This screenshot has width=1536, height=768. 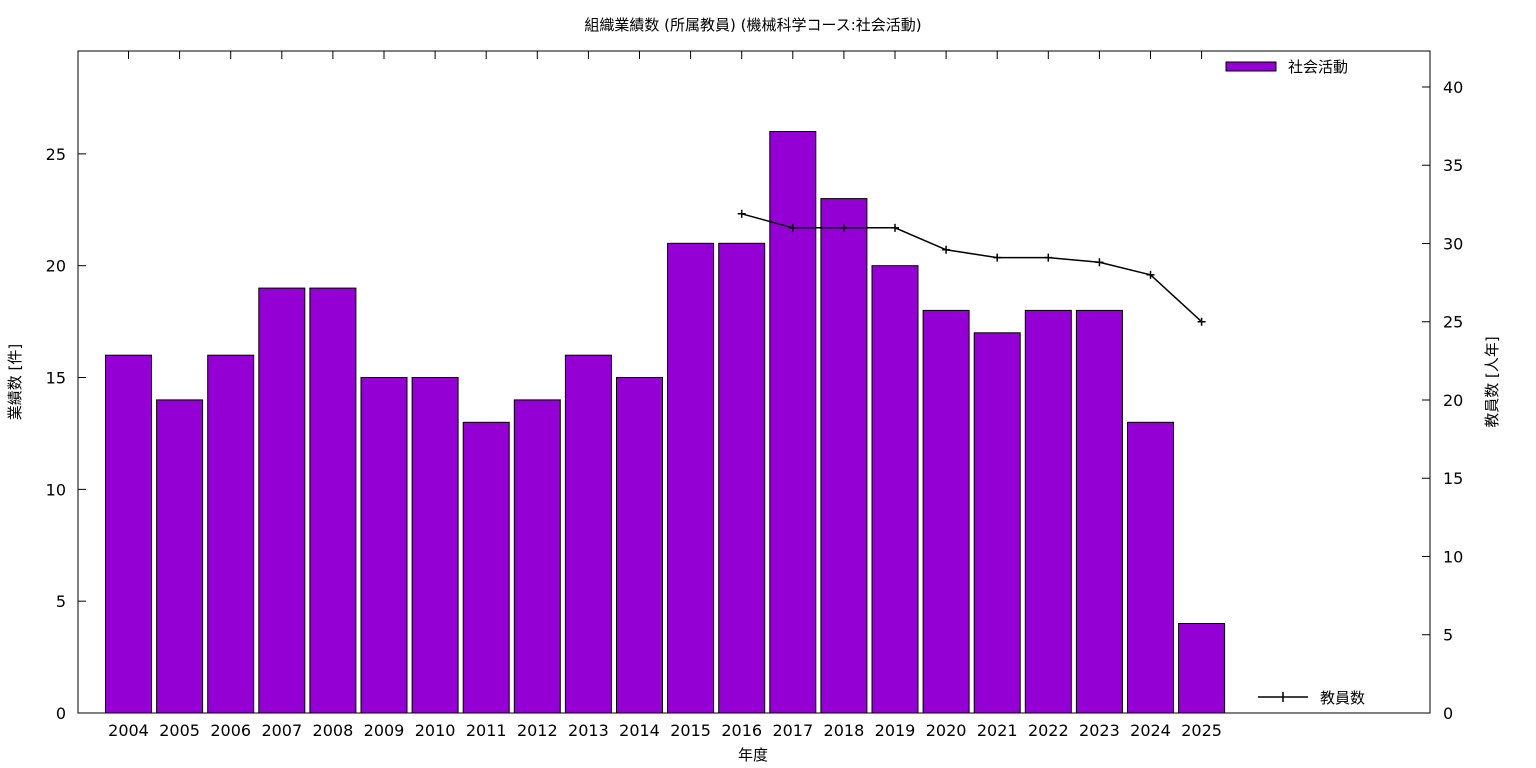 What do you see at coordinates (1311, 698) in the screenshot?
I see `legend-line: 教員数` at bounding box center [1311, 698].